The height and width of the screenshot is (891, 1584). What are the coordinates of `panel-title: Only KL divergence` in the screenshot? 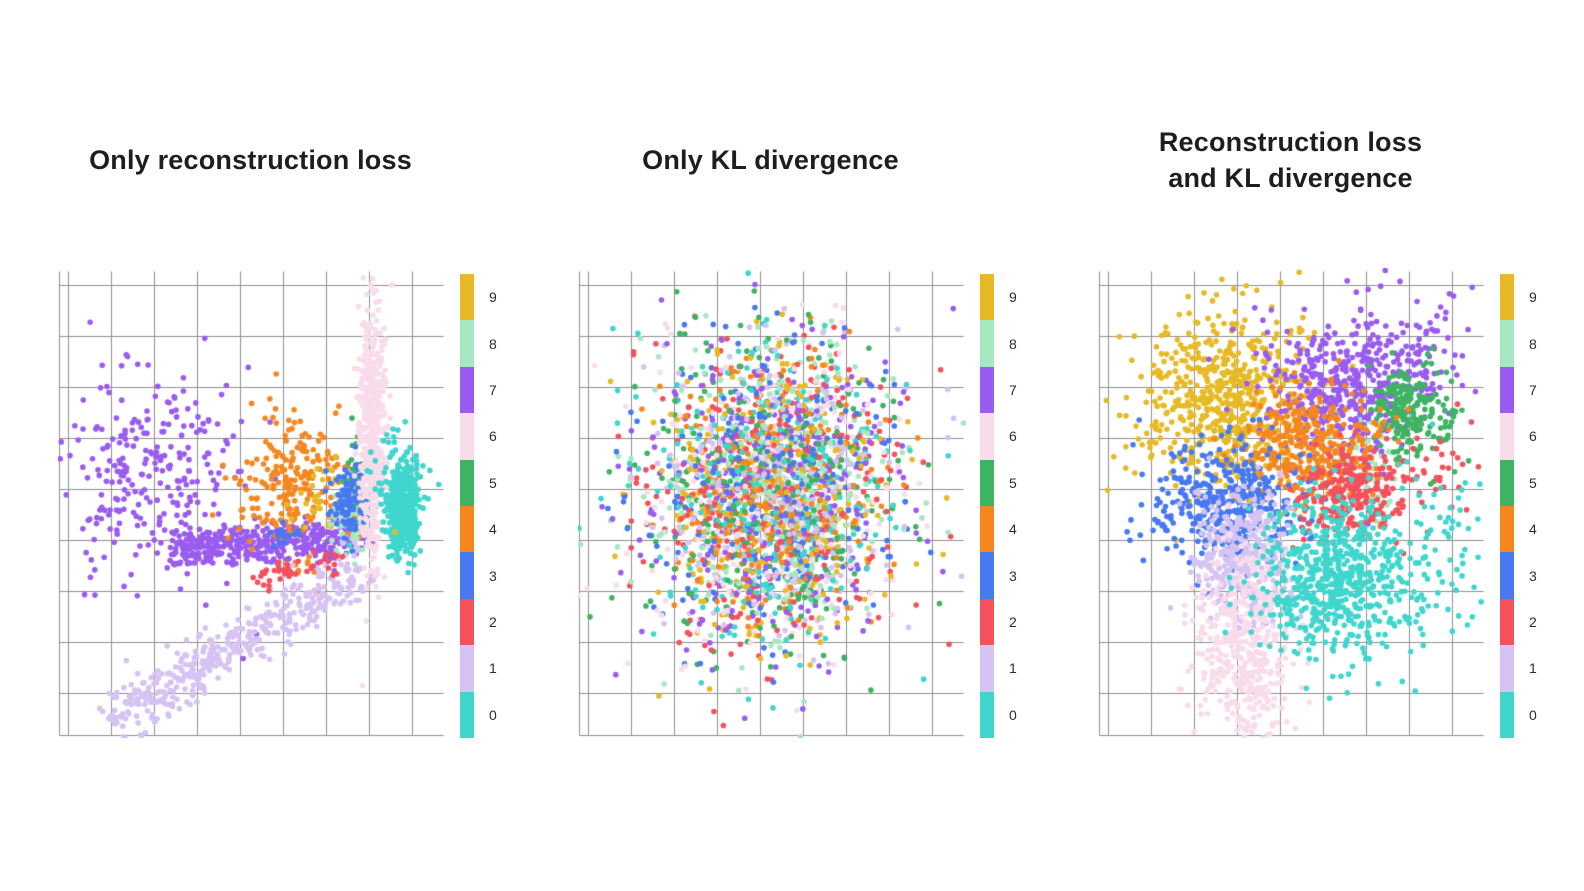 It's located at (770, 159).